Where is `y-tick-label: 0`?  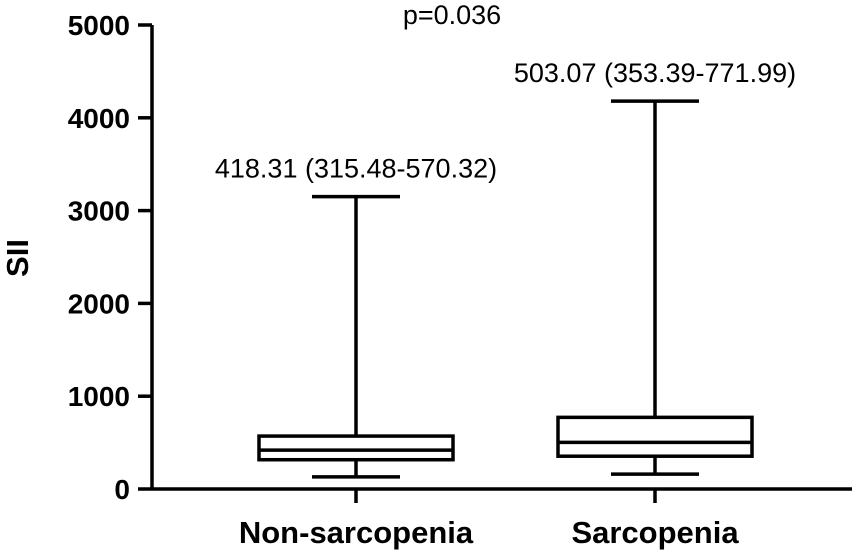 y-tick-label: 0 is located at coordinates (122, 489).